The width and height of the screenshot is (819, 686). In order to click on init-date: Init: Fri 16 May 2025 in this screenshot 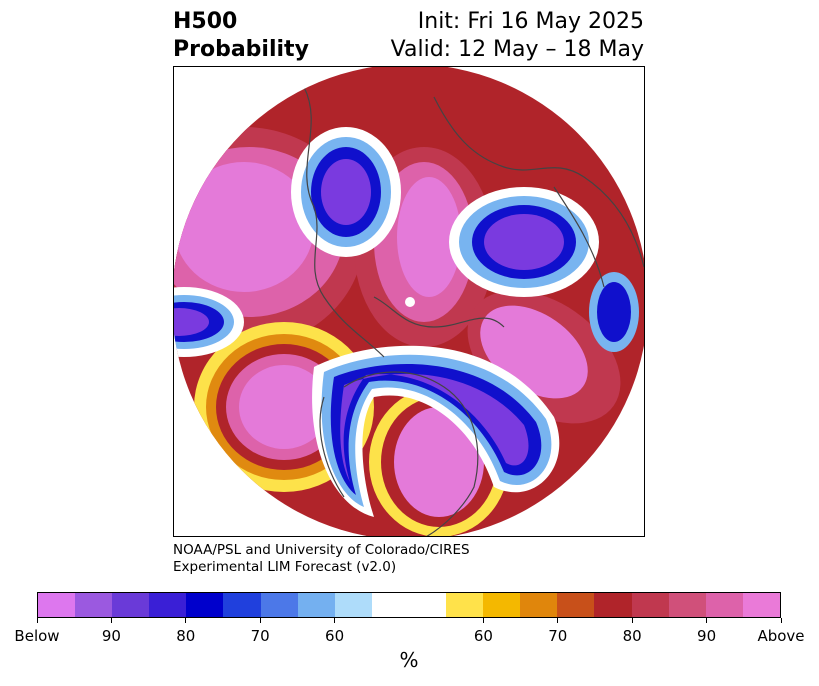, I will do `click(530, 21)`.